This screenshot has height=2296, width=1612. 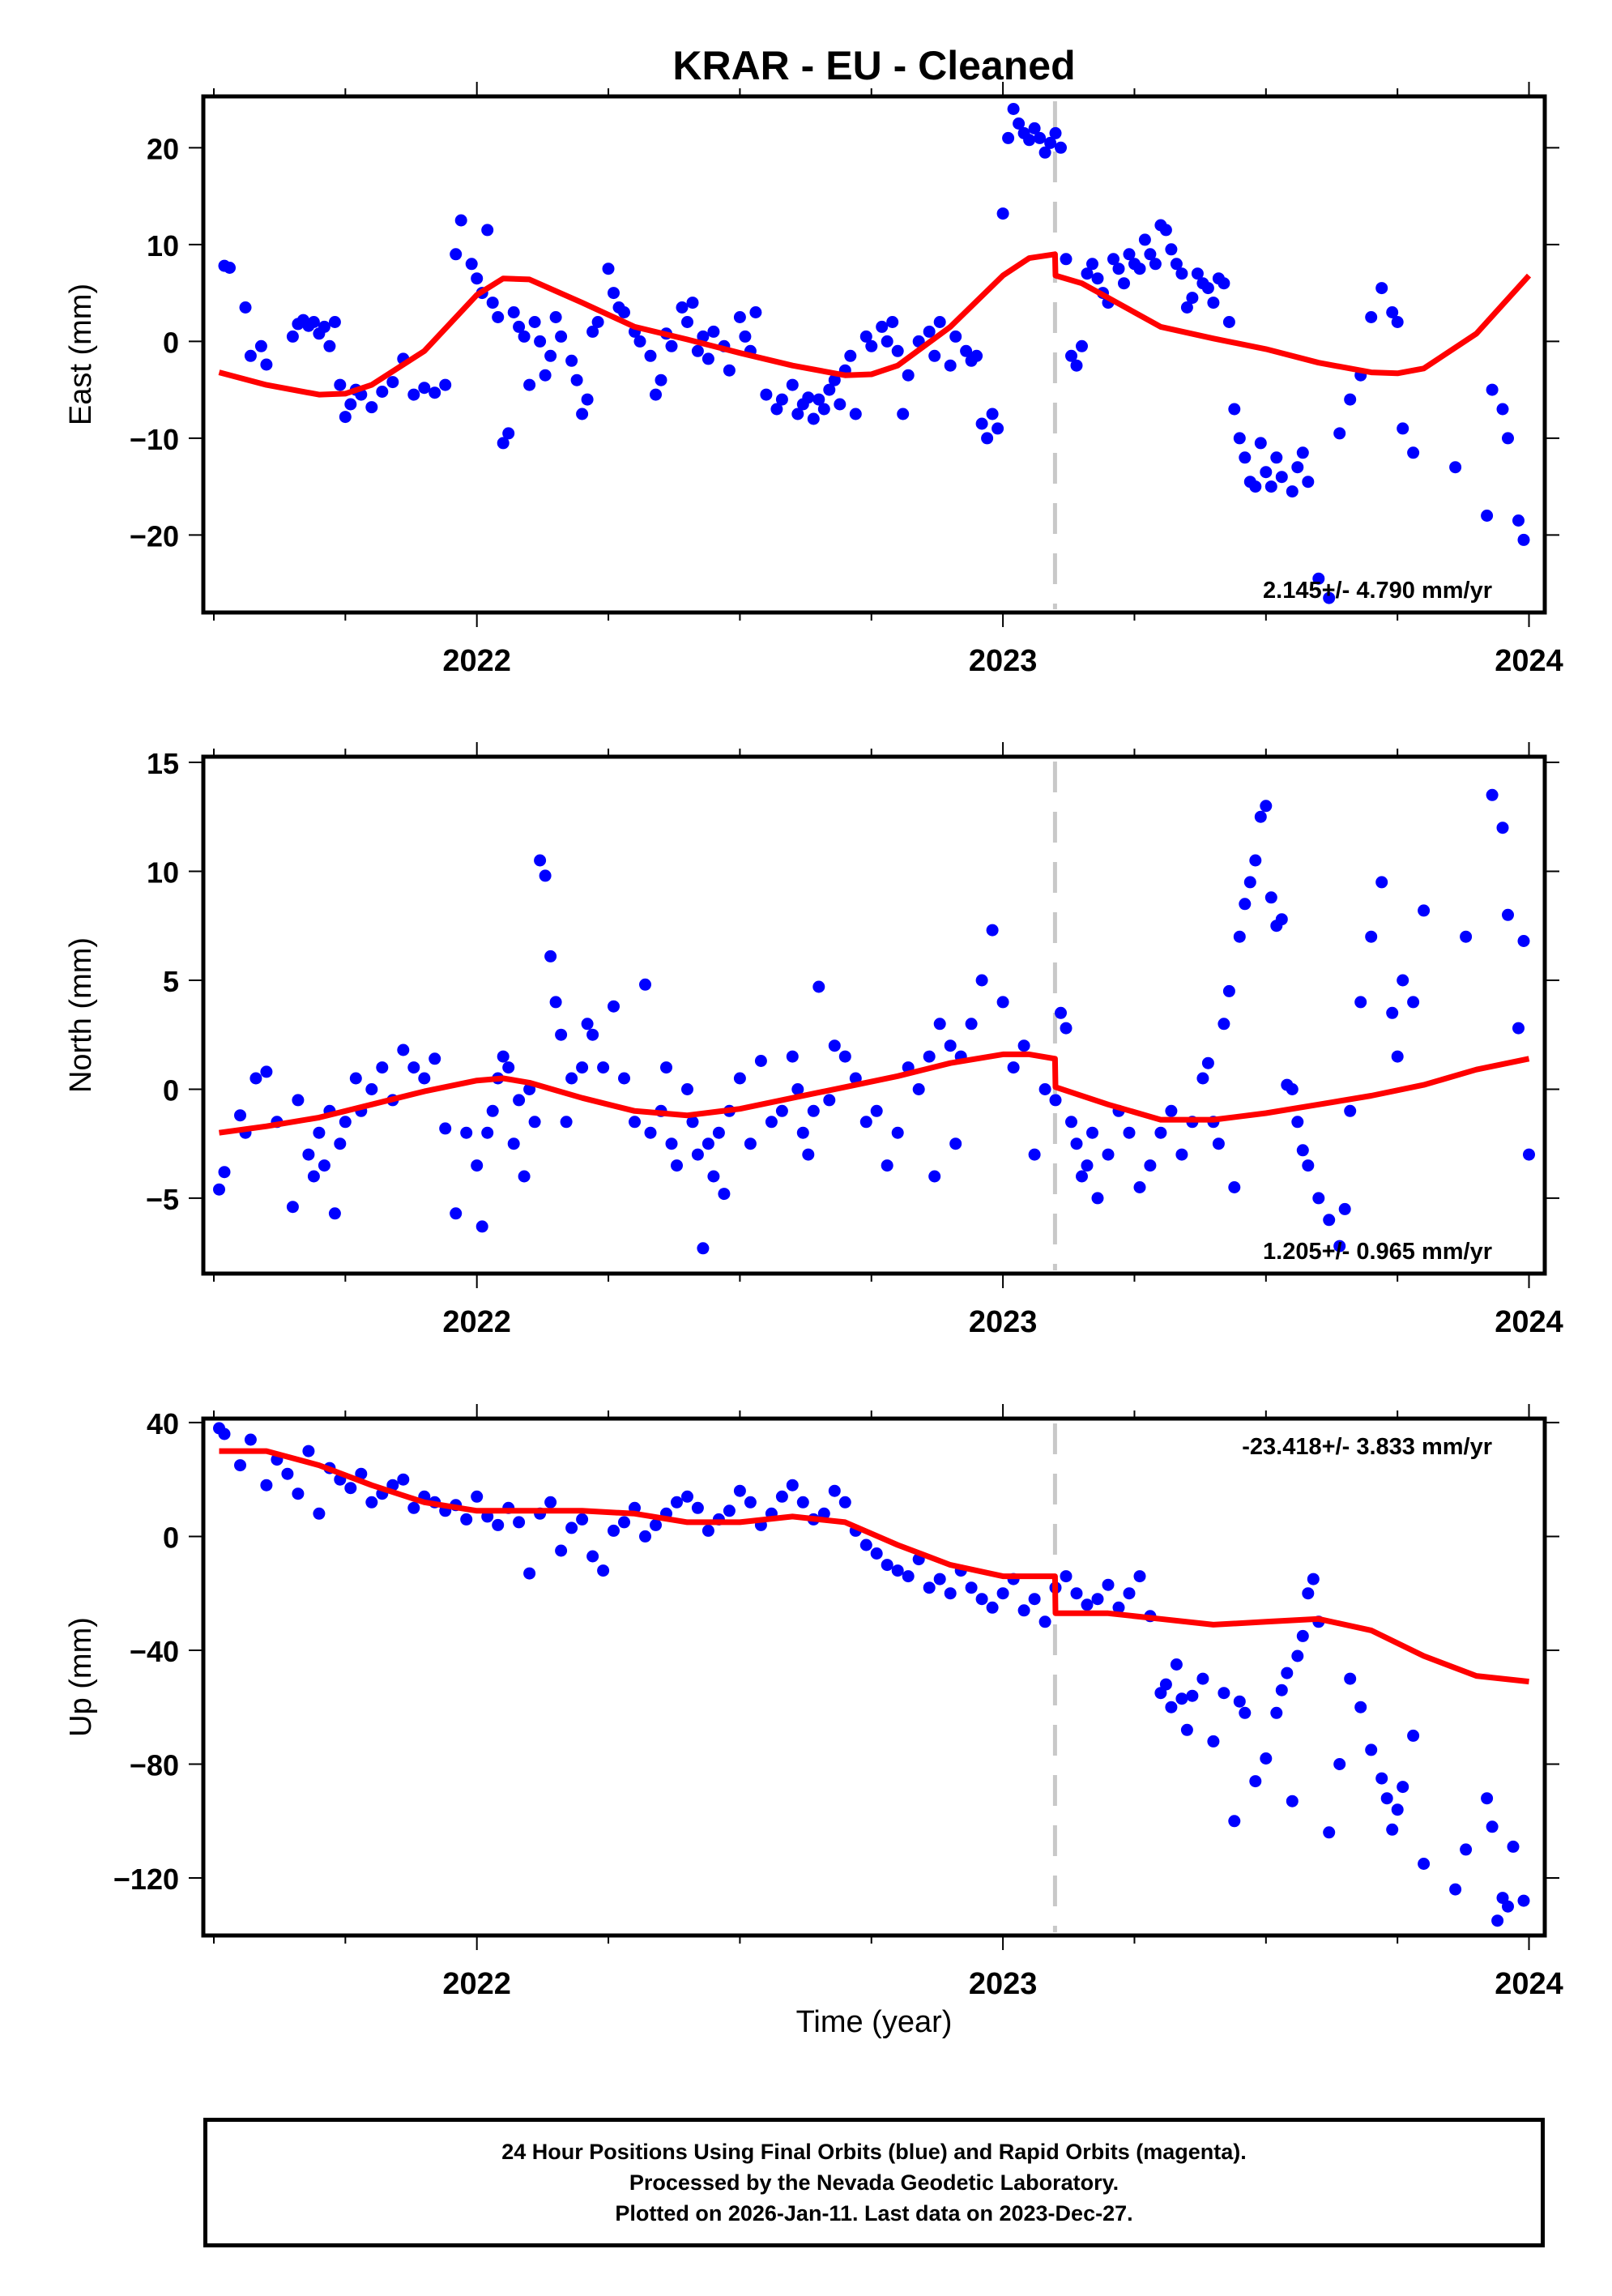 I want to click on model-curve, so click(x=874, y=1093).